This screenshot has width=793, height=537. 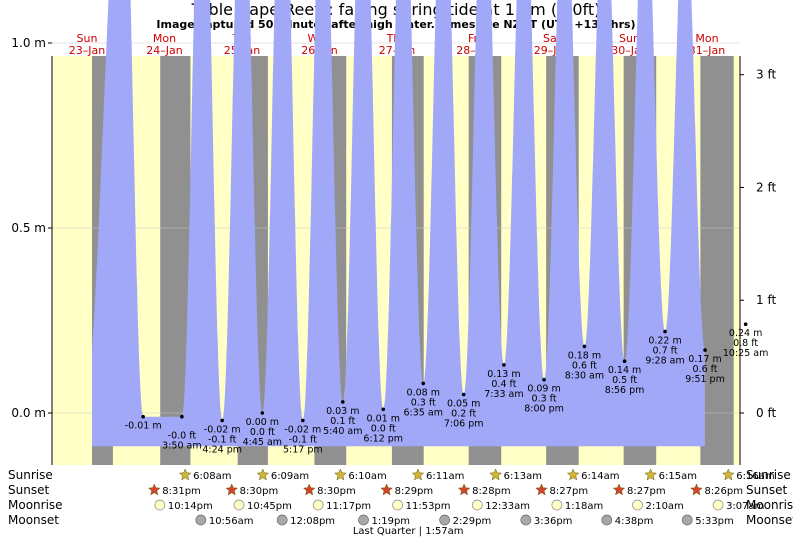 What do you see at coordinates (423, 412) in the screenshot?
I see `low-tide-time: 6:35 am` at bounding box center [423, 412].